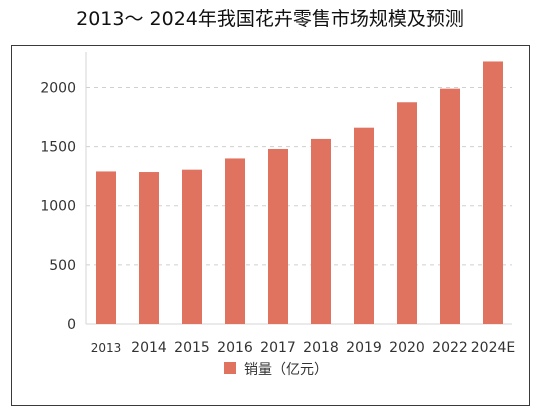  I want to click on x-tick-label: 2015, so click(192, 348).